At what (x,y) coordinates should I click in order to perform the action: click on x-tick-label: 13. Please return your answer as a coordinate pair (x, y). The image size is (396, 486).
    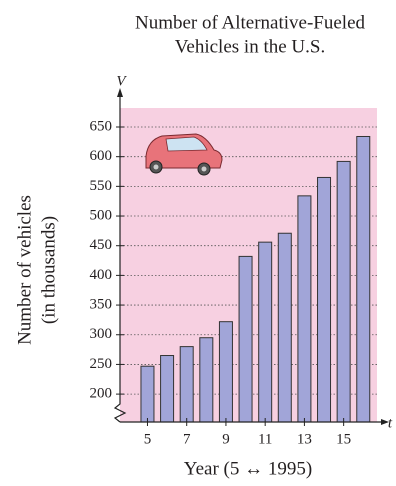
    Looking at the image, I should click on (304, 439).